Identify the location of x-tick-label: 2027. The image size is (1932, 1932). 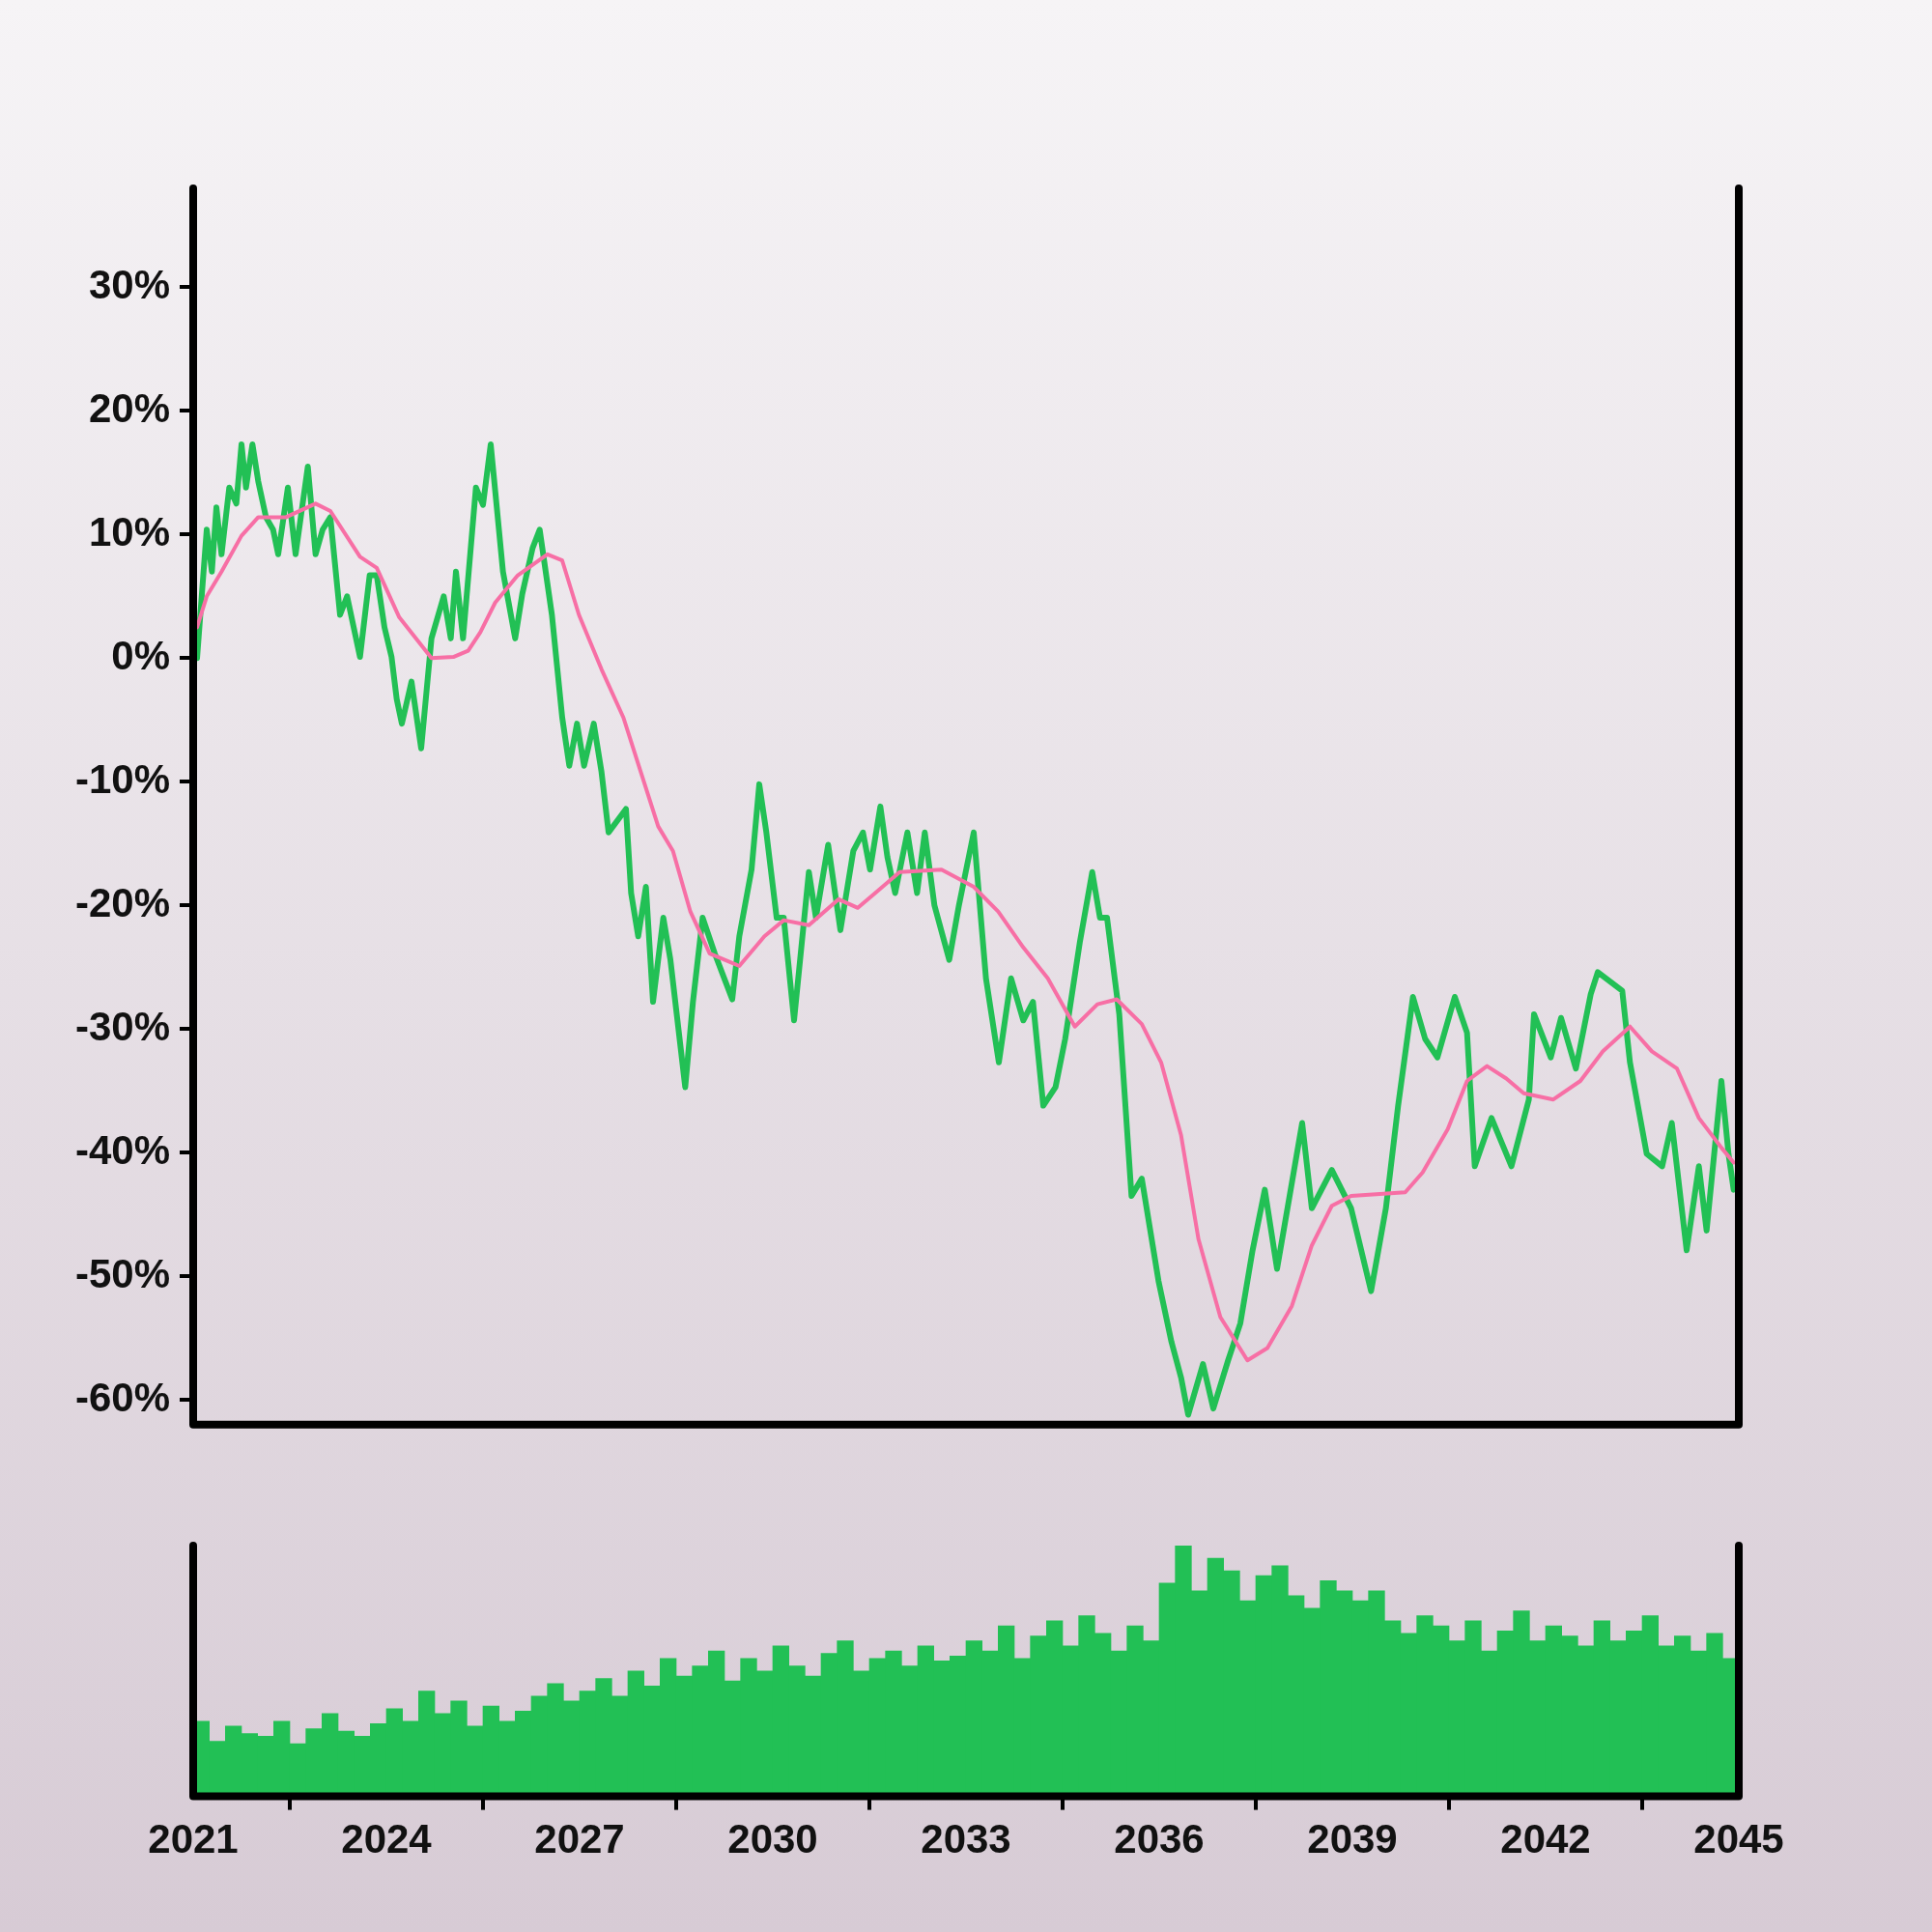
(579, 1839).